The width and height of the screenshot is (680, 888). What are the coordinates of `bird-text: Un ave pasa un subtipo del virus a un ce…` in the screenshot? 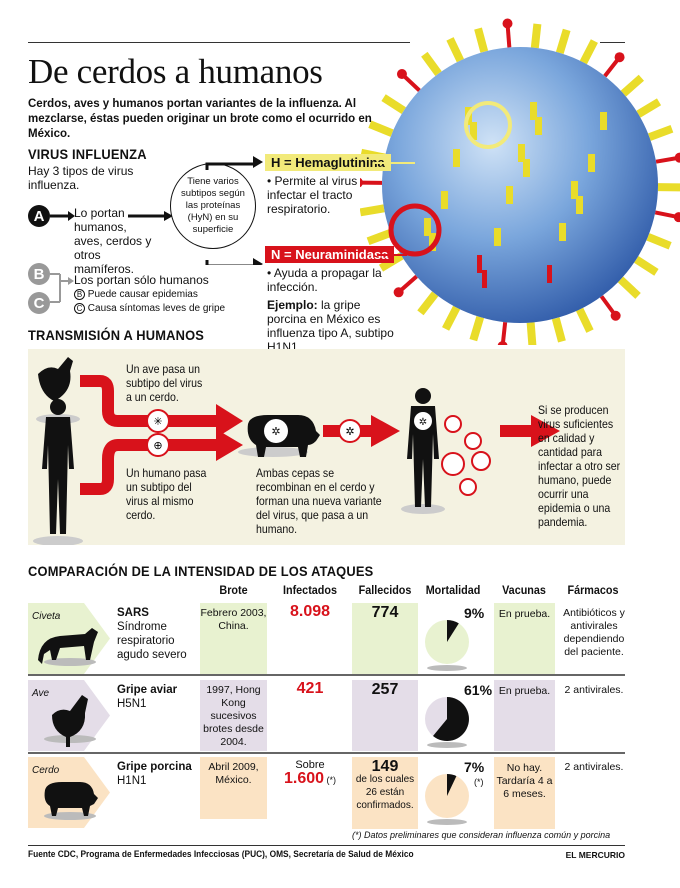 It's located at (164, 383).